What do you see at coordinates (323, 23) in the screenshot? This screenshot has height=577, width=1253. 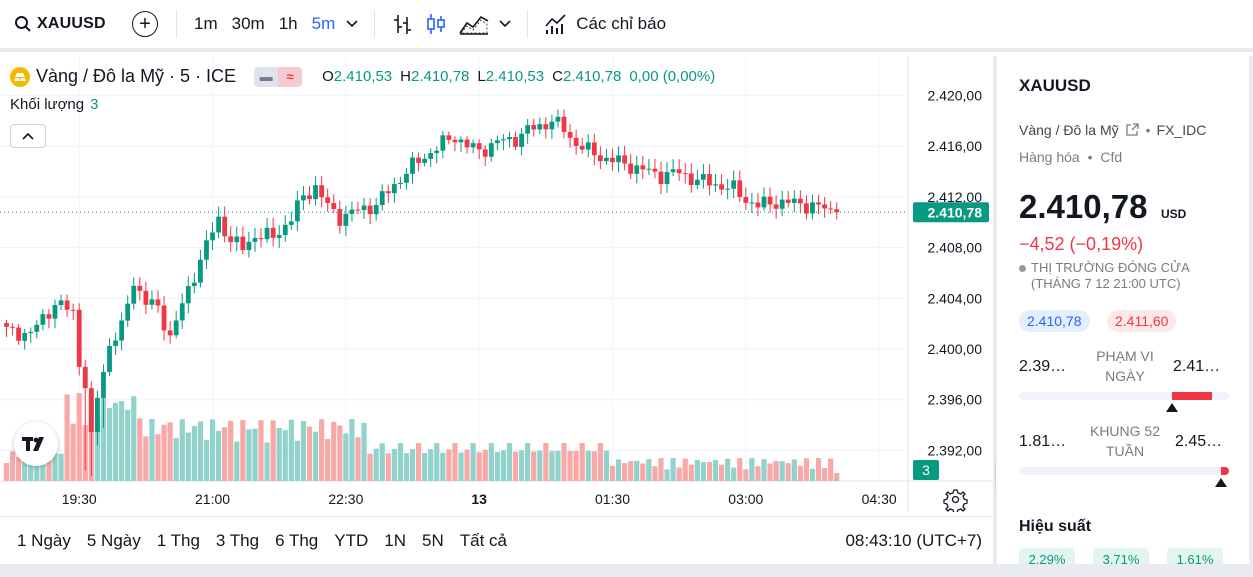 I see `interval-5m: 5m` at bounding box center [323, 23].